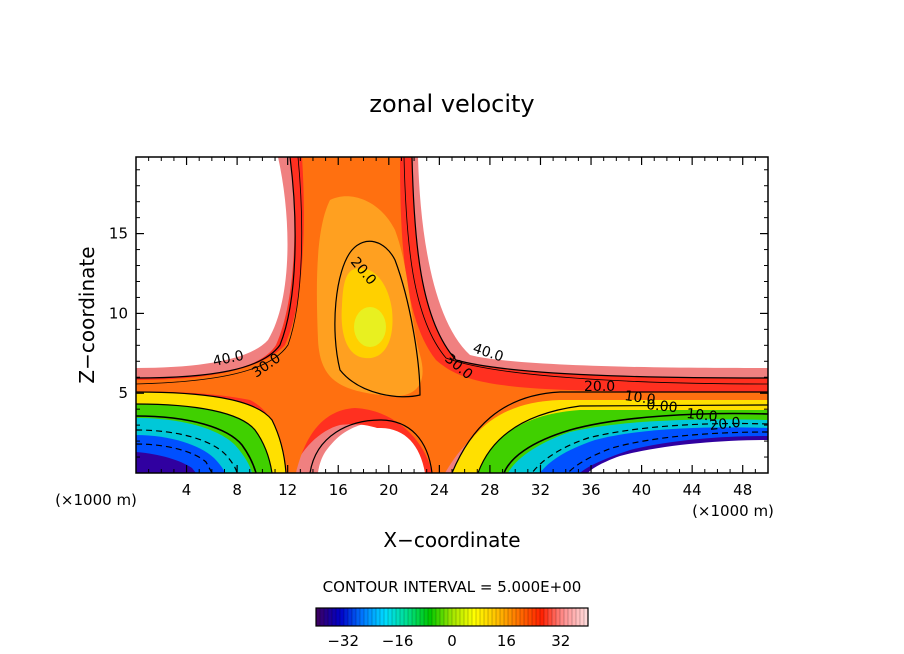 The image size is (904, 654). What do you see at coordinates (371, 450) in the screenshot?
I see `center-white-pocket` at bounding box center [371, 450].